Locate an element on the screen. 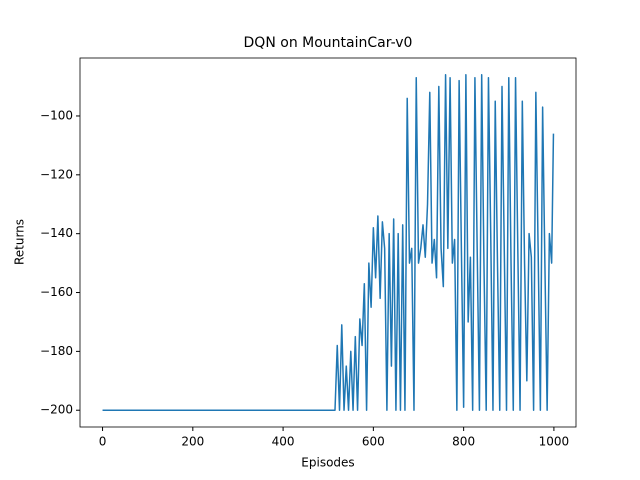 The width and height of the screenshot is (640, 480). y-tick-label: −120 is located at coordinates (56, 174).